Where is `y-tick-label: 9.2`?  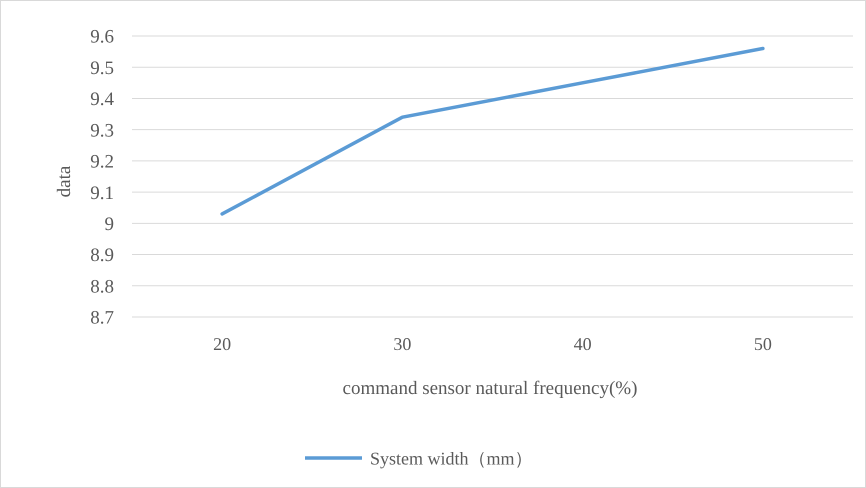 y-tick-label: 9.2 is located at coordinates (102, 162).